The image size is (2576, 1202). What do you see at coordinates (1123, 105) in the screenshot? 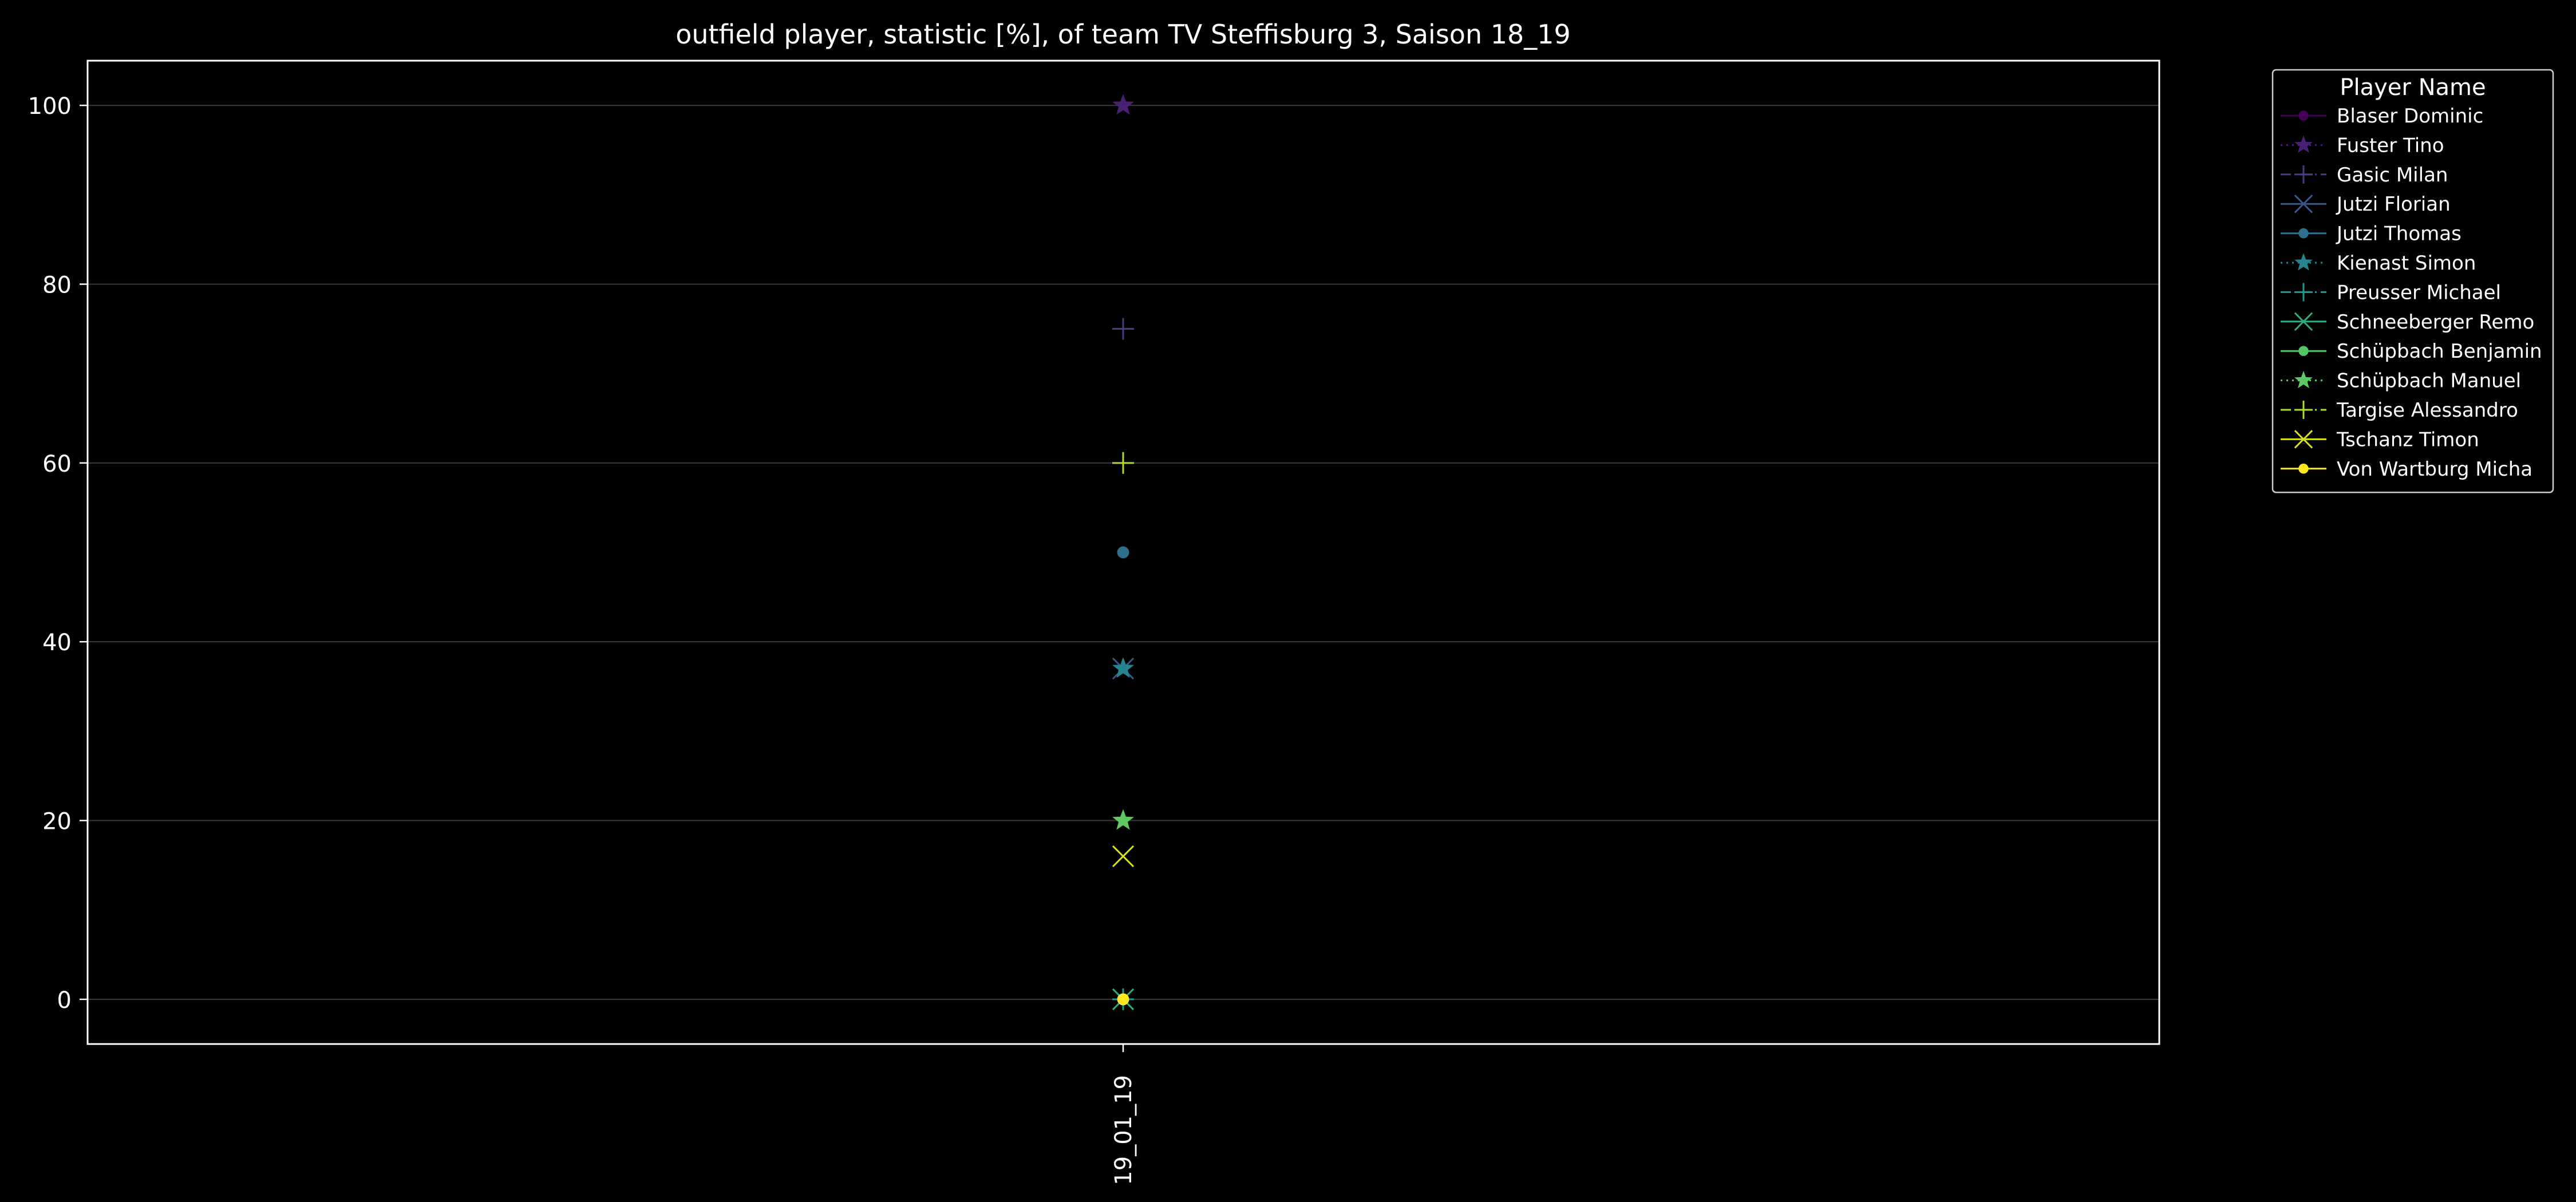
I see `data-point-fuster-tino` at bounding box center [1123, 105].